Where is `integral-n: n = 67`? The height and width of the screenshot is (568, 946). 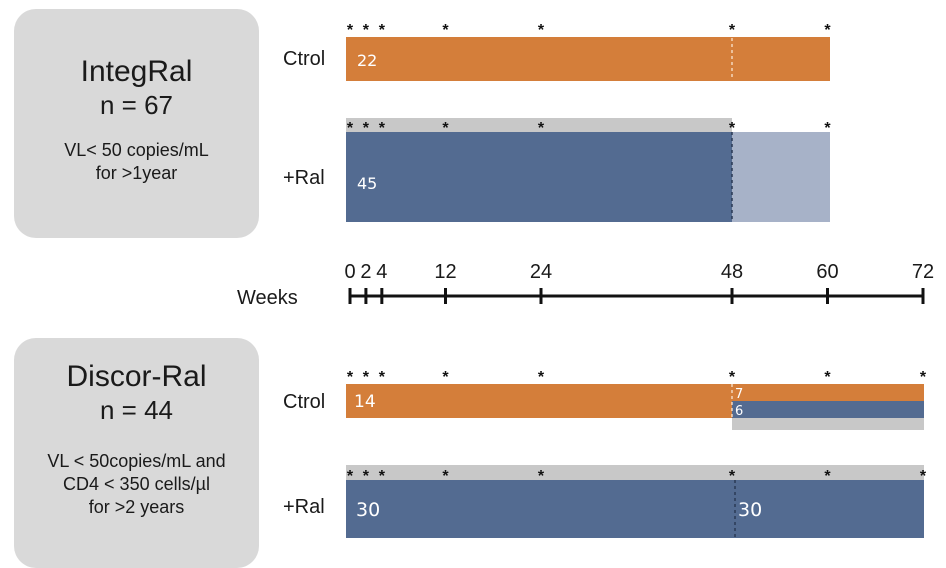
integral-n: n = 67 is located at coordinates (136, 105).